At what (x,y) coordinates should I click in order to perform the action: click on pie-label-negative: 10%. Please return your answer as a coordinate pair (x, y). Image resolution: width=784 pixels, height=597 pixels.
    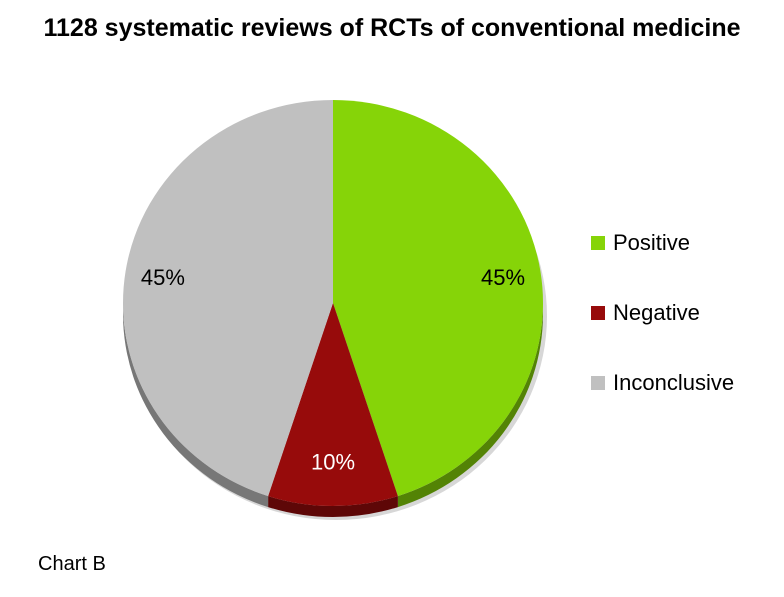
    Looking at the image, I should click on (333, 461).